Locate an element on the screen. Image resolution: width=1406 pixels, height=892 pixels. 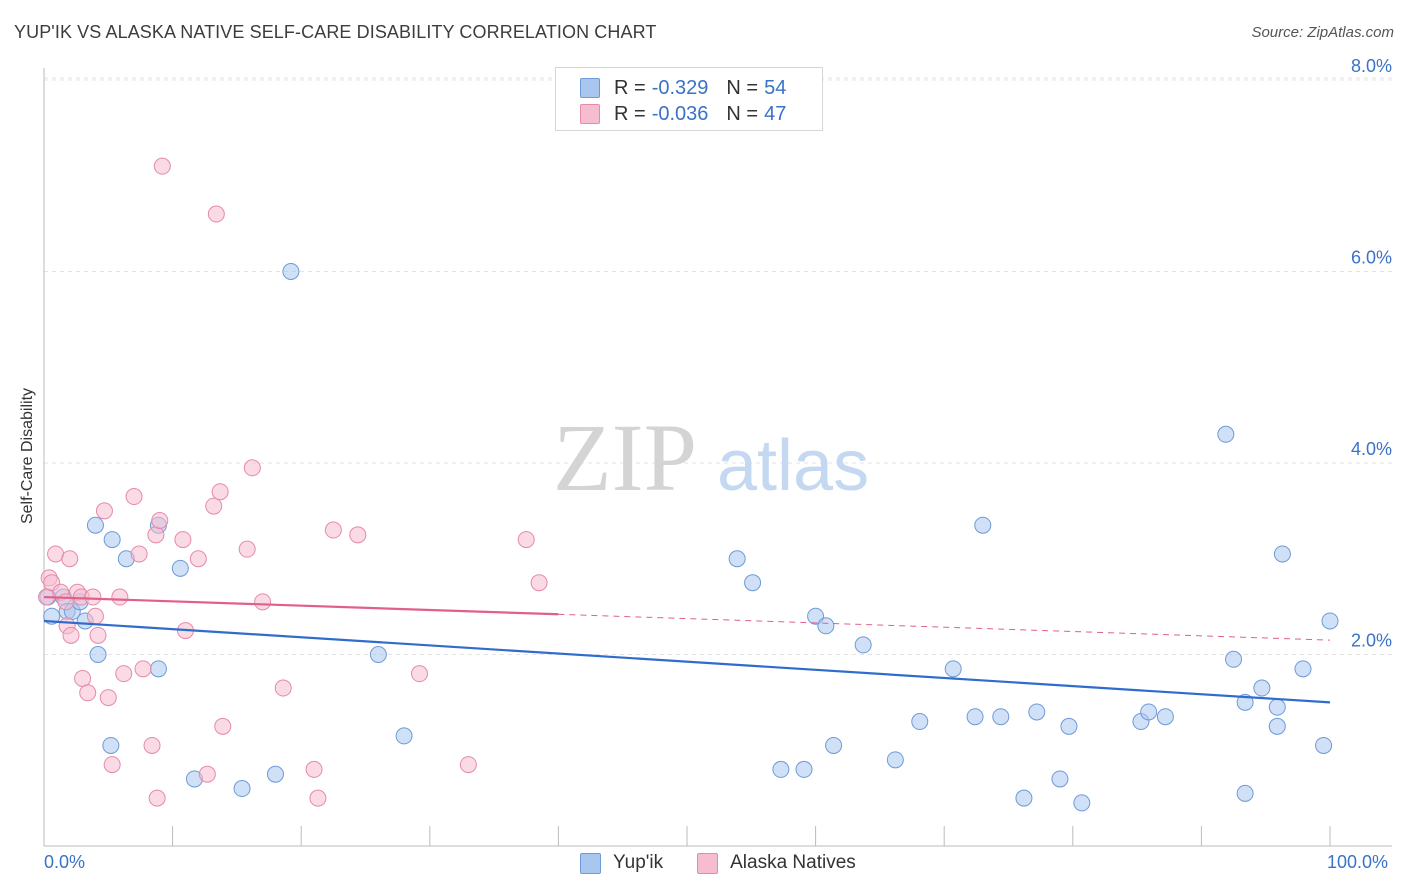
y-tick-label: 2.0% is located at coordinates (1371, 641).